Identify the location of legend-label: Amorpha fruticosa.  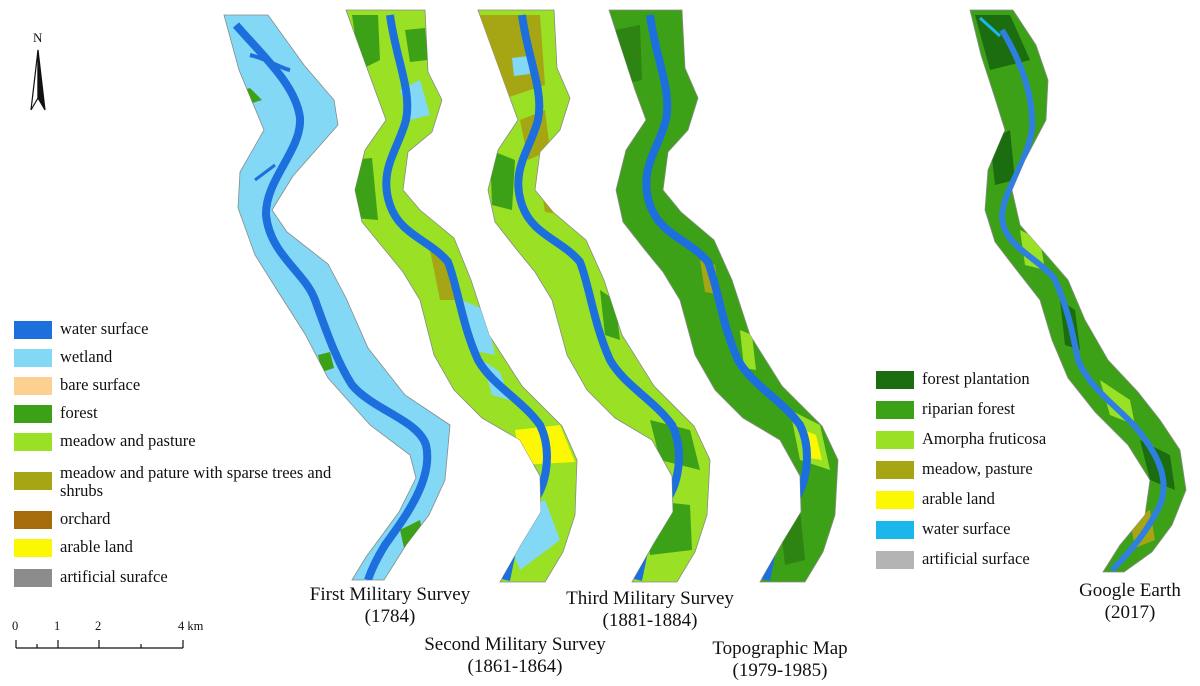
(984, 438).